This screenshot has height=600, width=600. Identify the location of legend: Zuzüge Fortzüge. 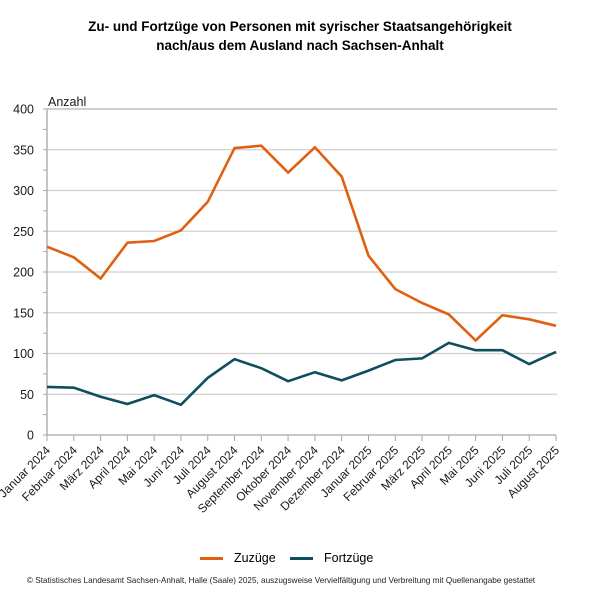
(300, 558).